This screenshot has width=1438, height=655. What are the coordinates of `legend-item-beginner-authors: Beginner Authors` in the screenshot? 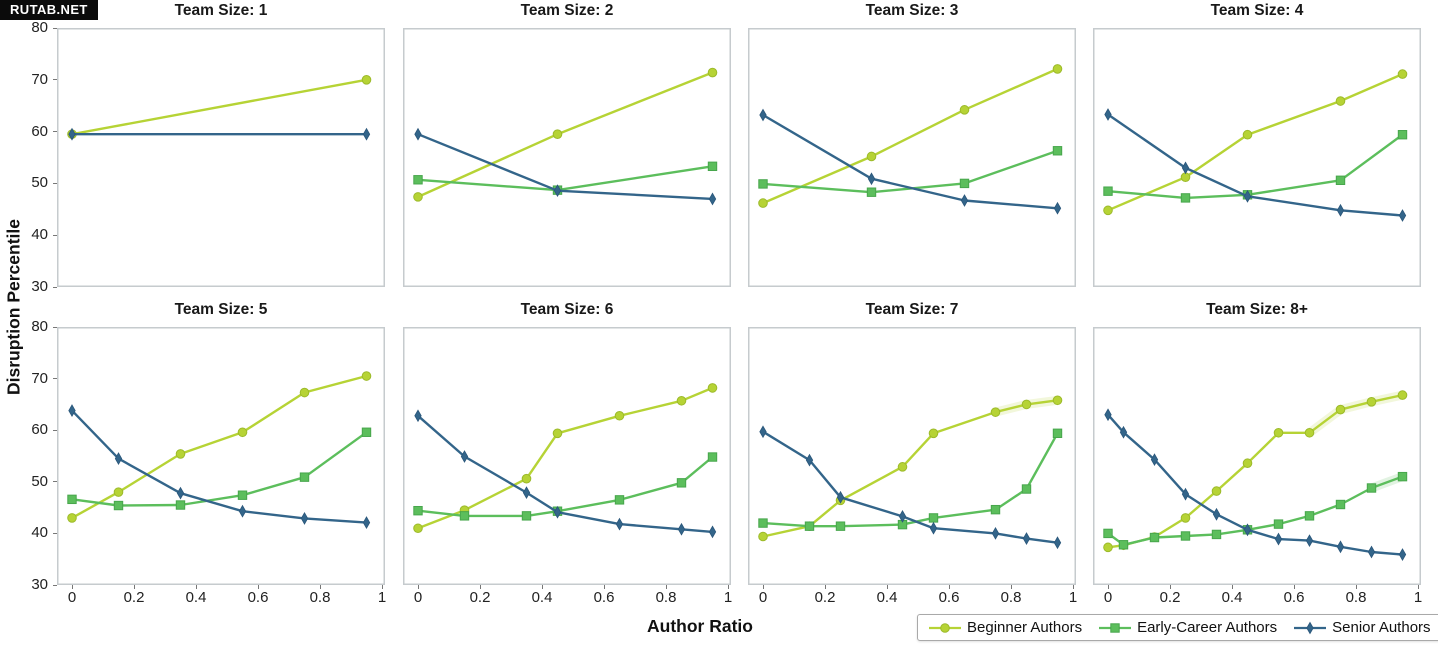 It's located at (1005, 627).